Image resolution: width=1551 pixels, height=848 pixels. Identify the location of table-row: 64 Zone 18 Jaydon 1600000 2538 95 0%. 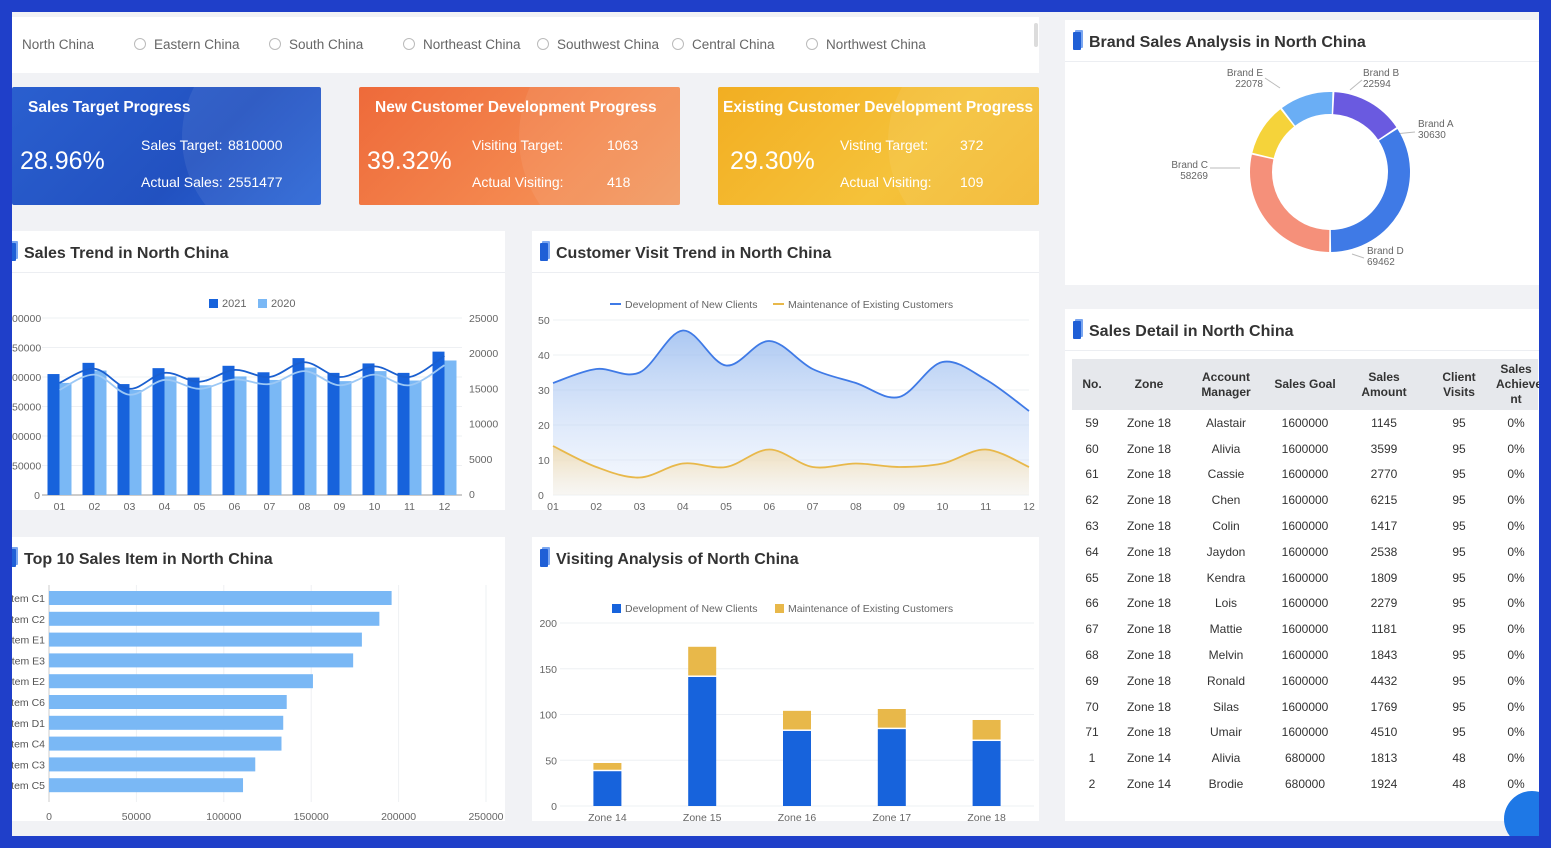
(1305, 552).